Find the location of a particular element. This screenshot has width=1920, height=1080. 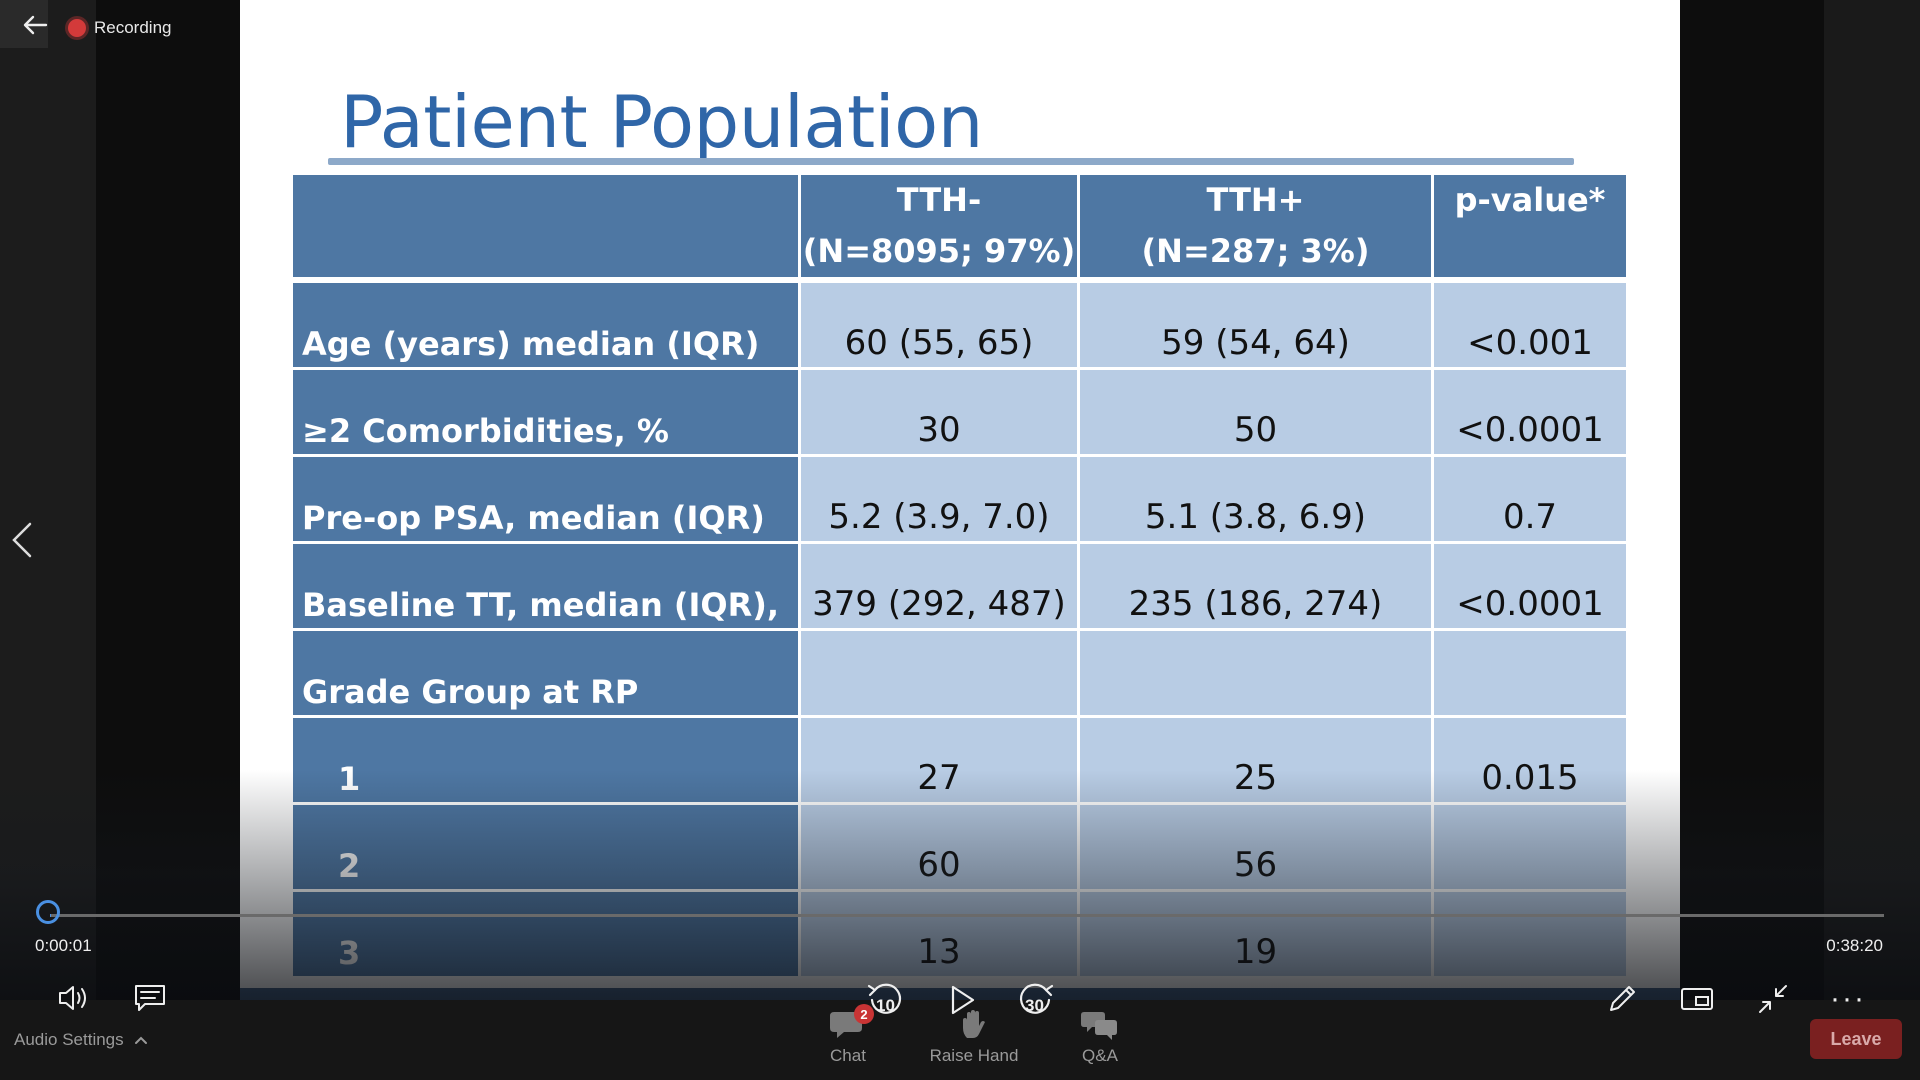

picture-in-picture-button is located at coordinates (1697, 999).